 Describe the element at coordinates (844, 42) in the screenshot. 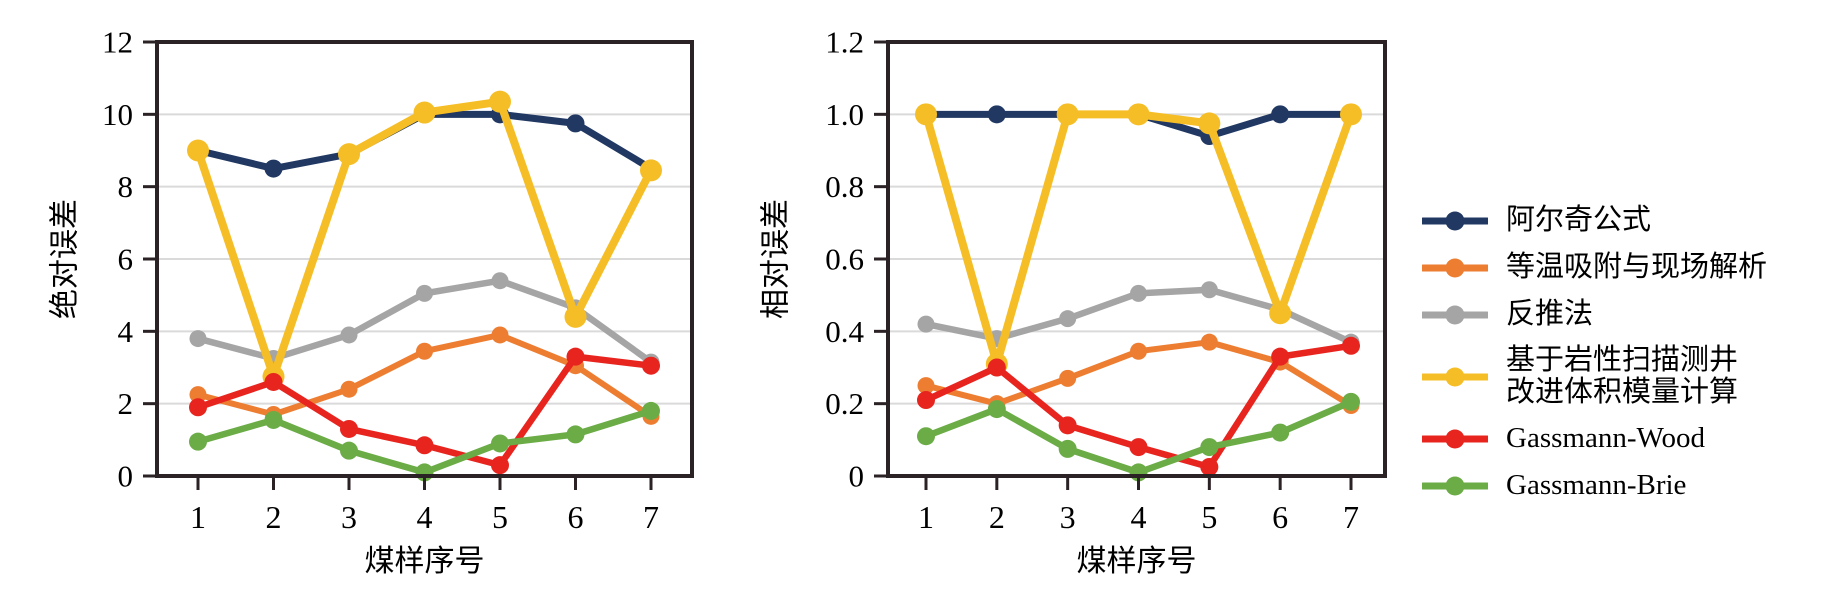

I see `y-tick-label: 1.2` at that location.